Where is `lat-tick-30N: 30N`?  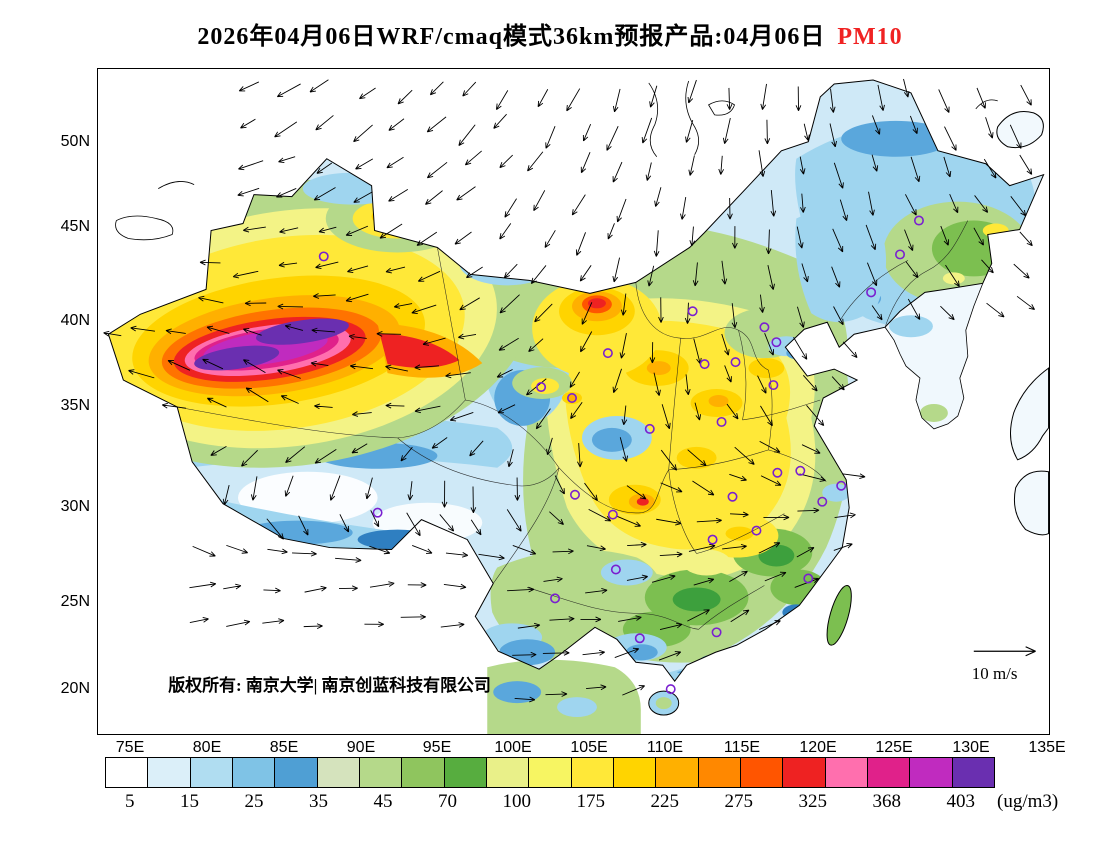
lat-tick-30N: 30N is located at coordinates (75, 507).